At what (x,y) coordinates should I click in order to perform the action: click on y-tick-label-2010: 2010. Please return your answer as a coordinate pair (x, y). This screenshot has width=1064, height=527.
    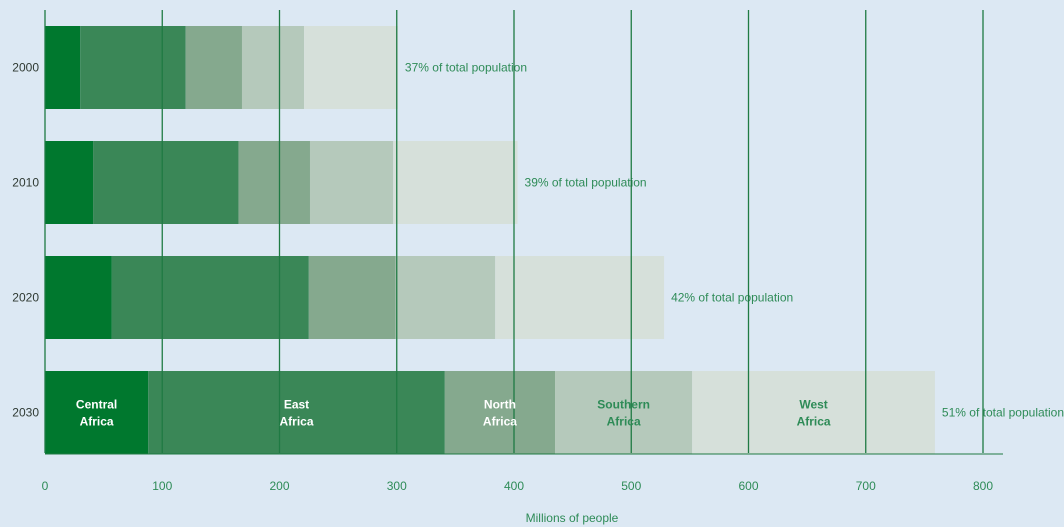
    Looking at the image, I should click on (25, 183).